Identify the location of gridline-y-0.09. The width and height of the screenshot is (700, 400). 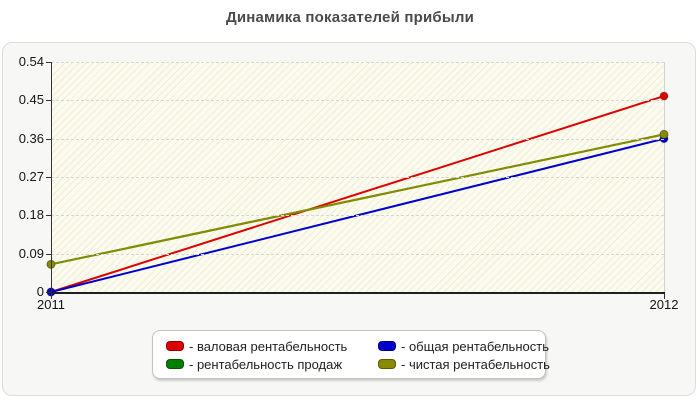
(357, 254).